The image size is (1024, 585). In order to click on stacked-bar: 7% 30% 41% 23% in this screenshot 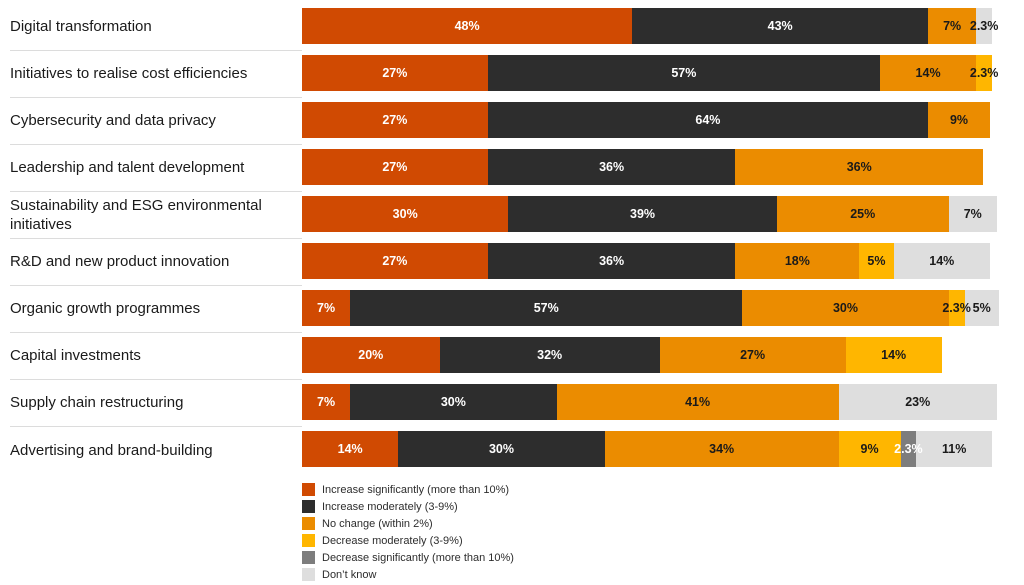, I will do `click(649, 402)`.